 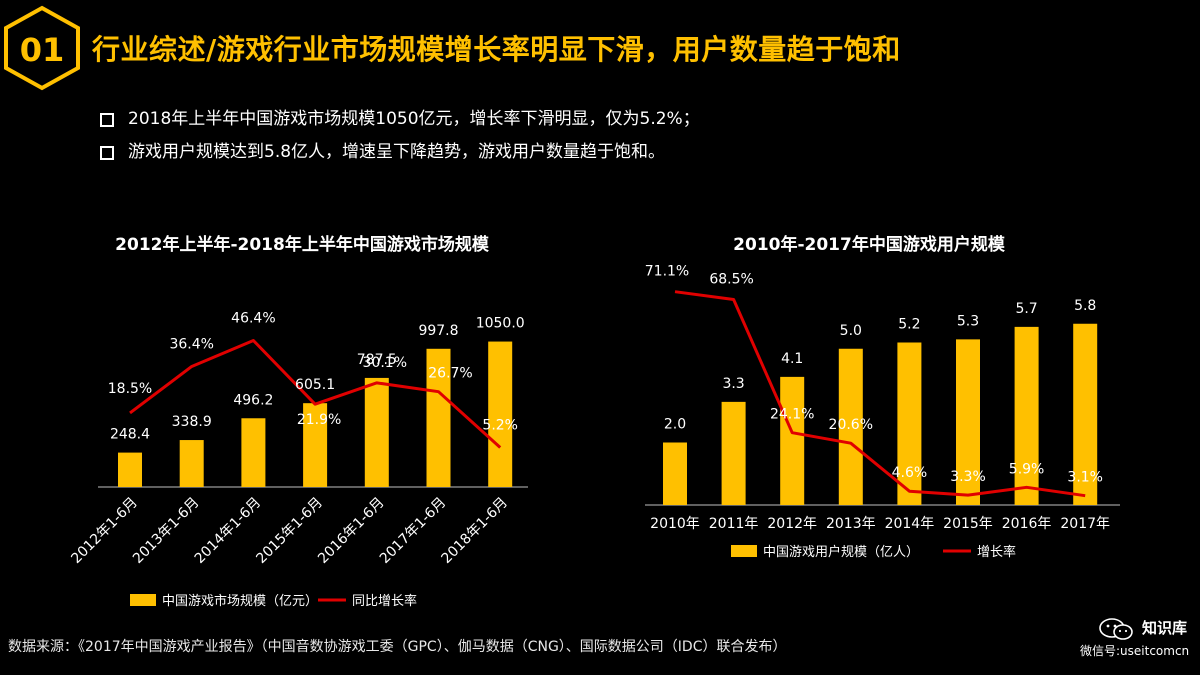 What do you see at coordinates (377, 360) in the screenshot?
I see `bar-value-label: 787.5` at bounding box center [377, 360].